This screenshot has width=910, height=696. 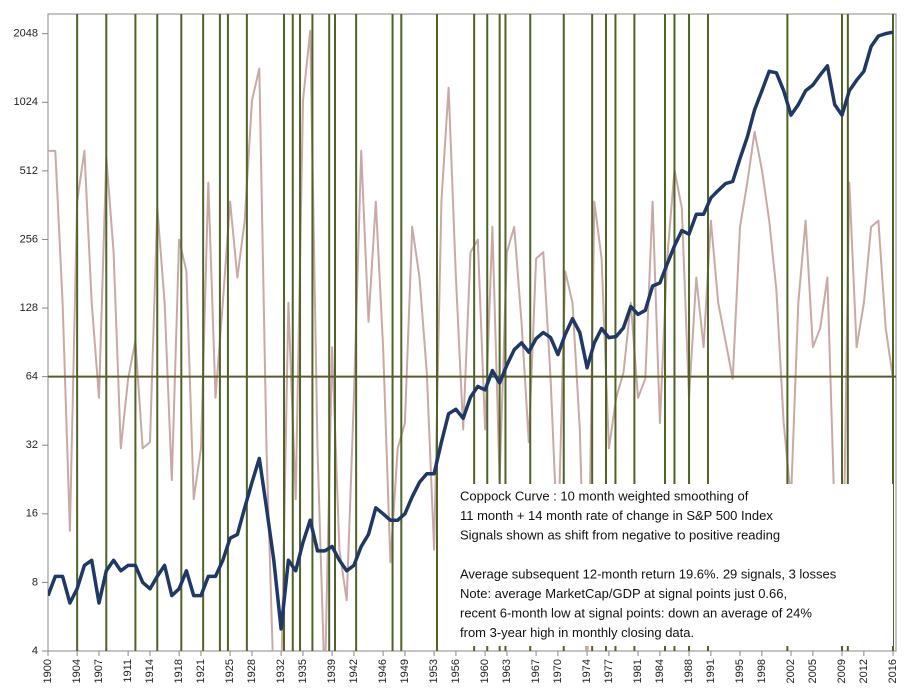 What do you see at coordinates (281, 671) in the screenshot?
I see `x-tick-label: 1932` at bounding box center [281, 671].